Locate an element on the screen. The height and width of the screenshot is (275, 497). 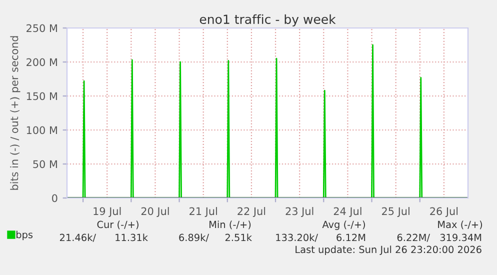
y-tick-label: 100 M is located at coordinates (41, 130).